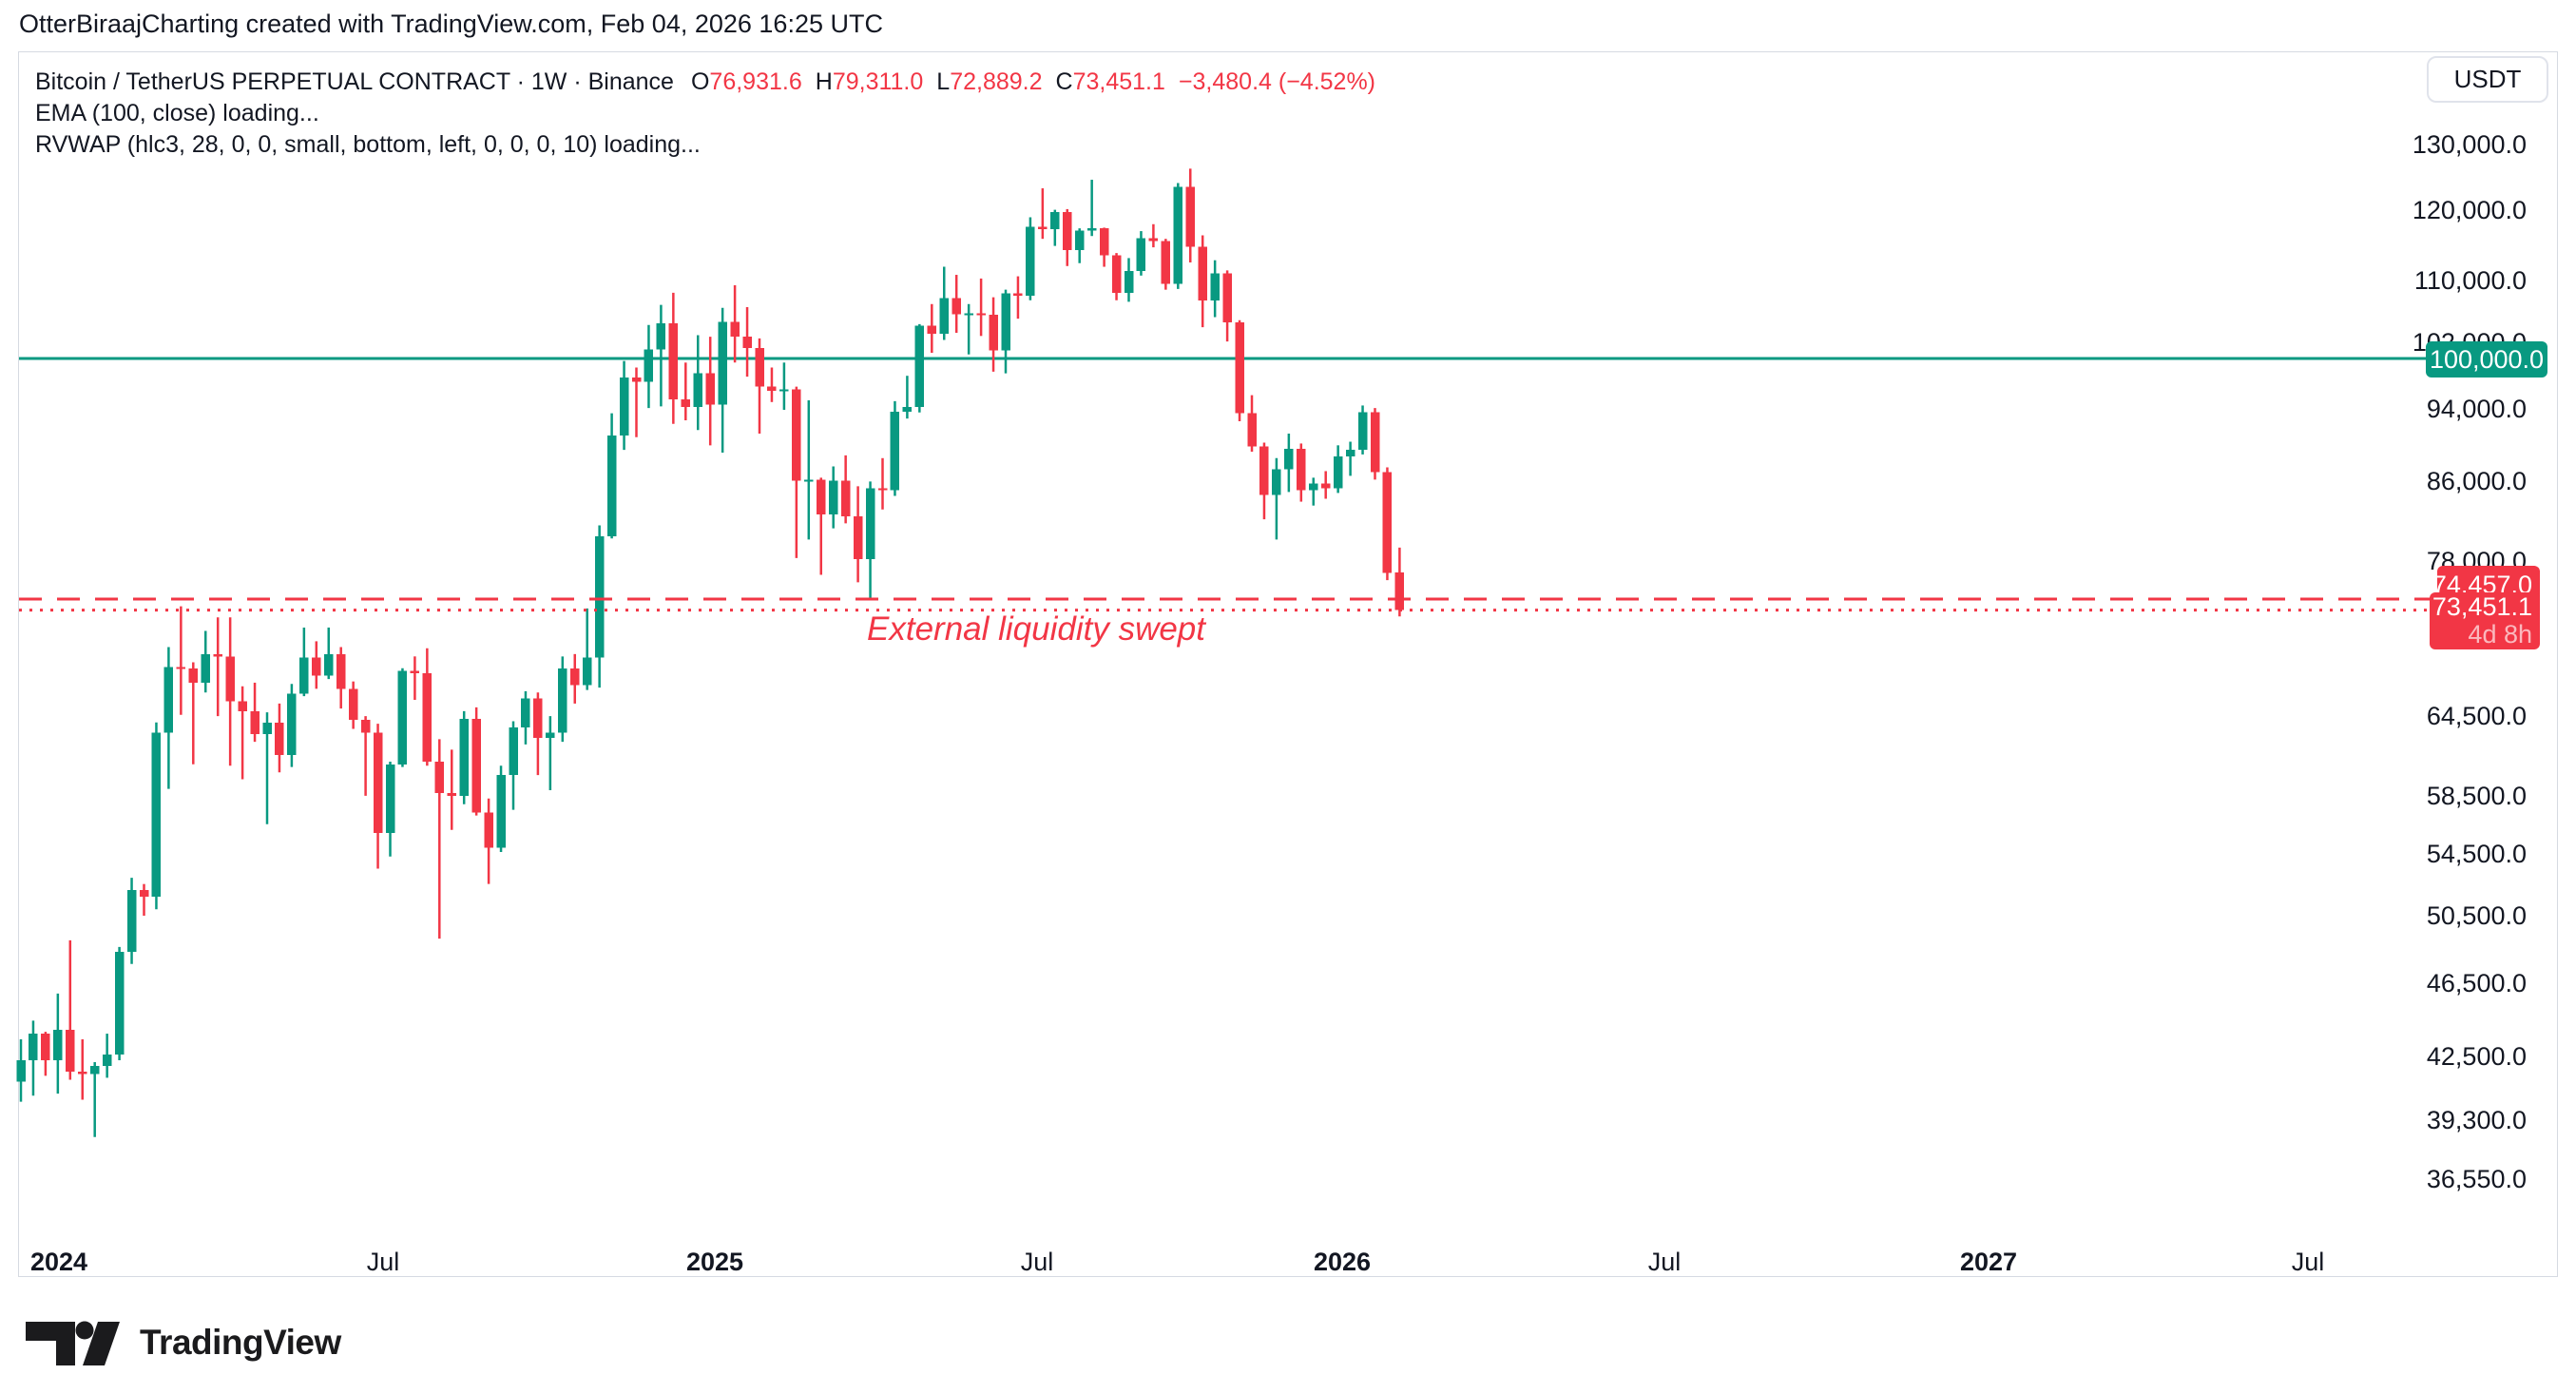  What do you see at coordinates (1118, 82) in the screenshot?
I see `close-value: 73,451.1` at bounding box center [1118, 82].